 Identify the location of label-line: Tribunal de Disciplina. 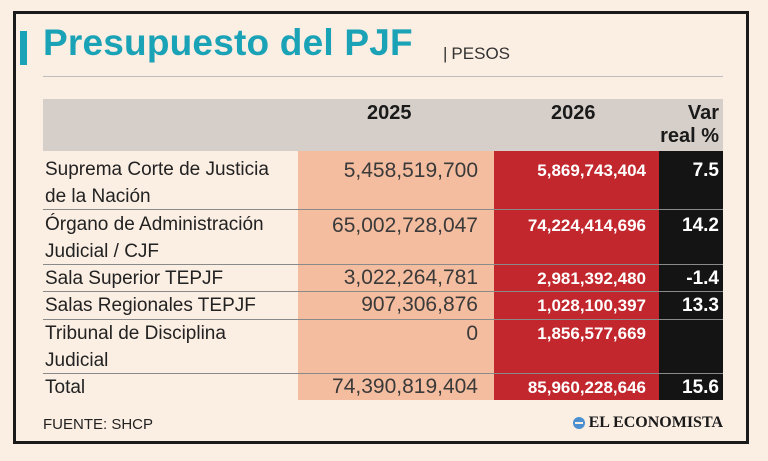
(135, 333).